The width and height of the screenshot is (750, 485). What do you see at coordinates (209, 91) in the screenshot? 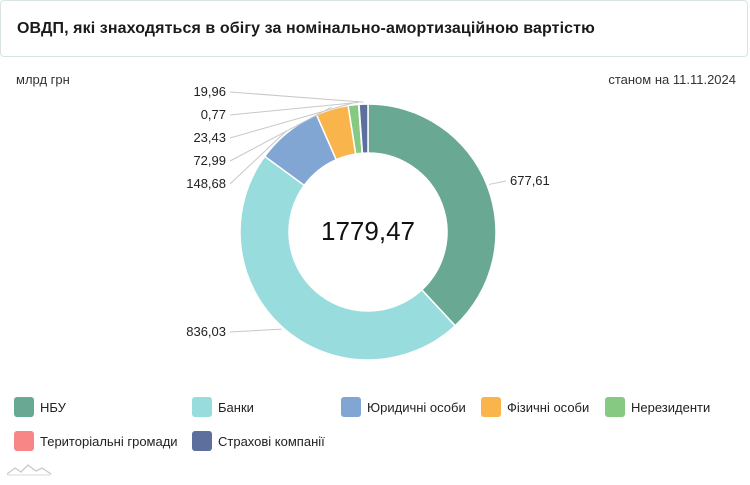
I see `data-label: 19,96` at bounding box center [209, 91].